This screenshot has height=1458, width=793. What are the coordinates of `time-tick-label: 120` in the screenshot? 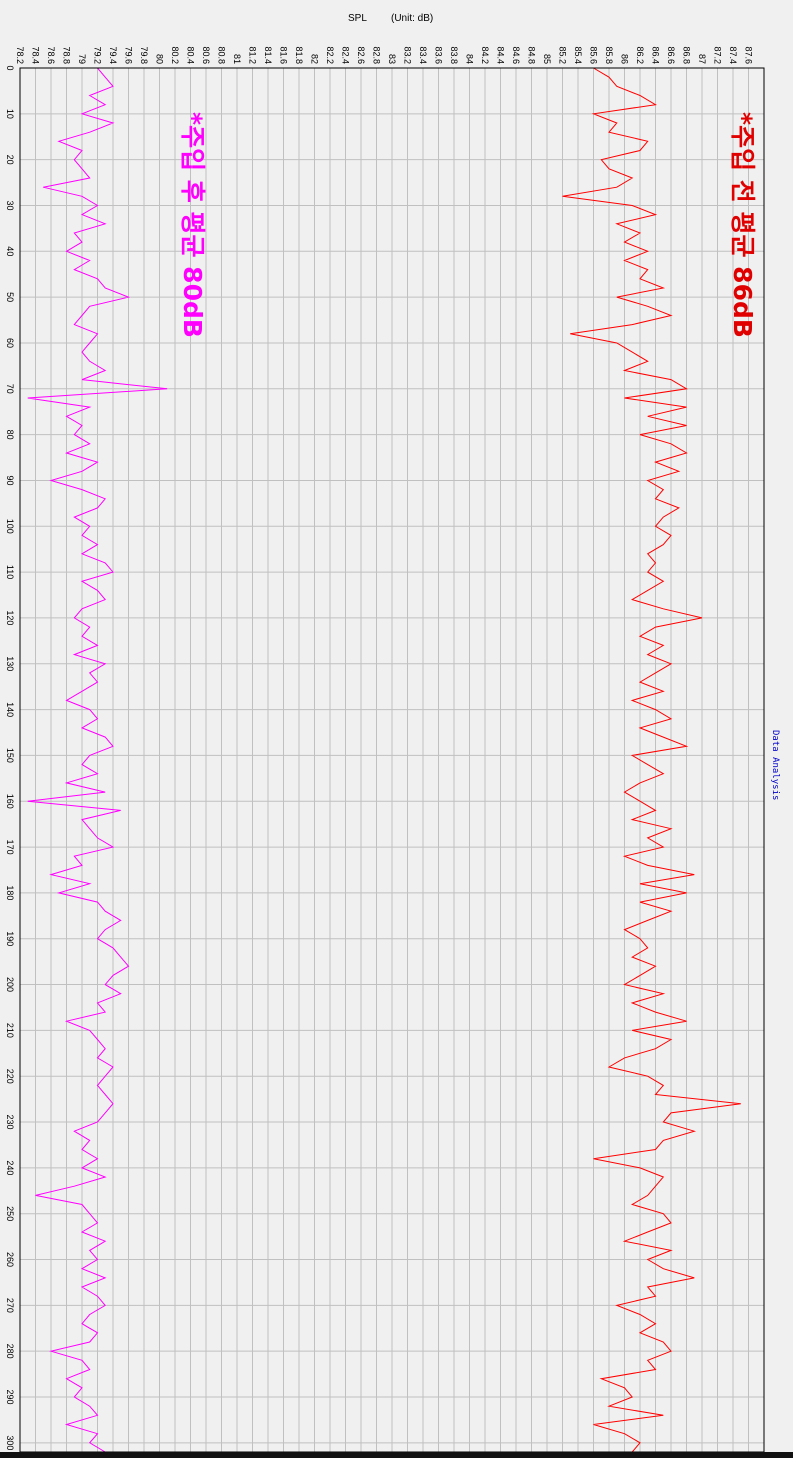 It's located at (10, 617).